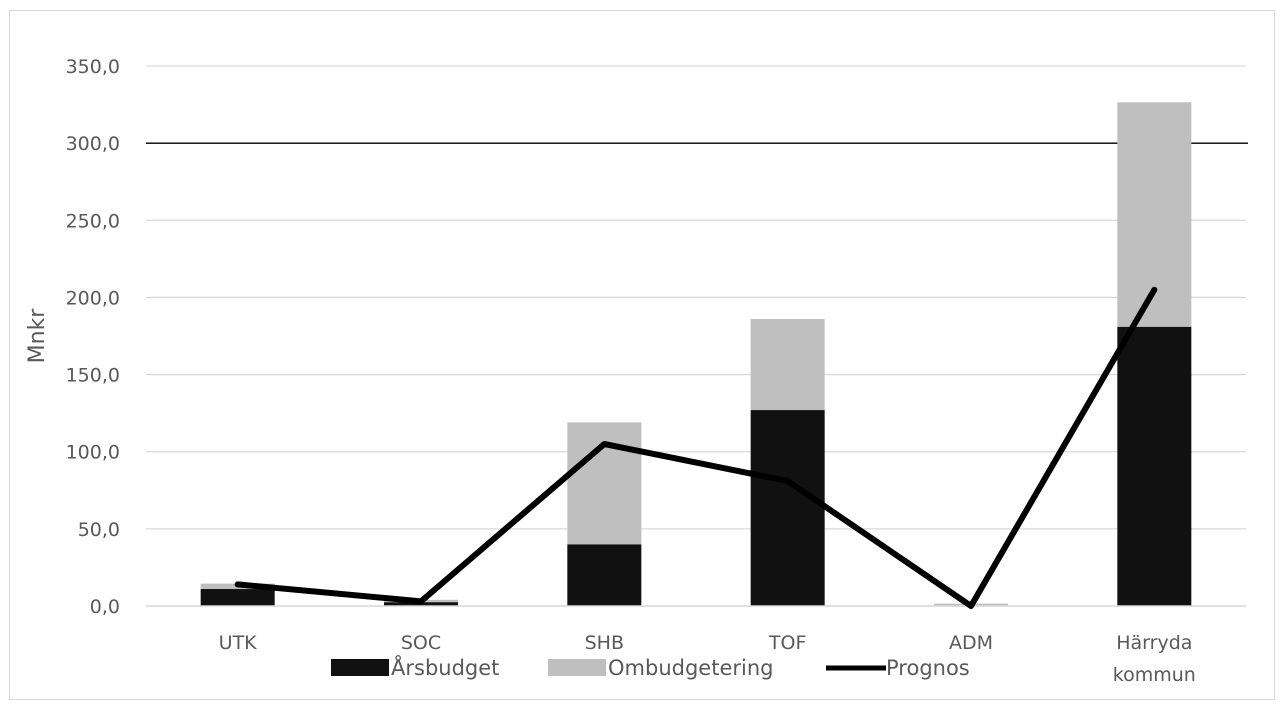  I want to click on y-tick-label: 300,0, so click(93, 144).